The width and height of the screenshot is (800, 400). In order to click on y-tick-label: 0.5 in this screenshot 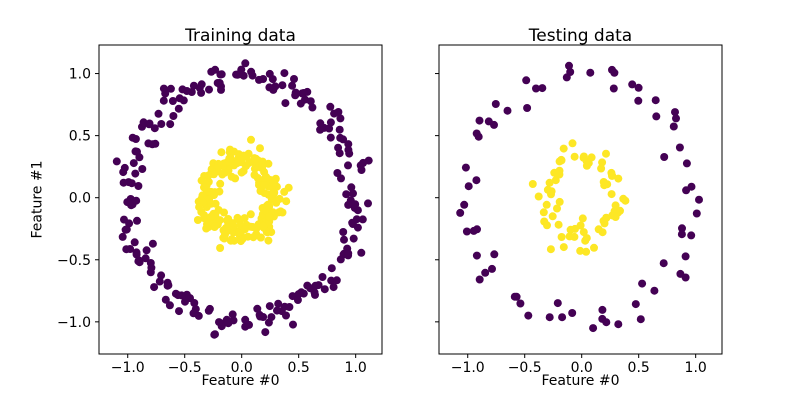, I will do `click(80, 137)`.